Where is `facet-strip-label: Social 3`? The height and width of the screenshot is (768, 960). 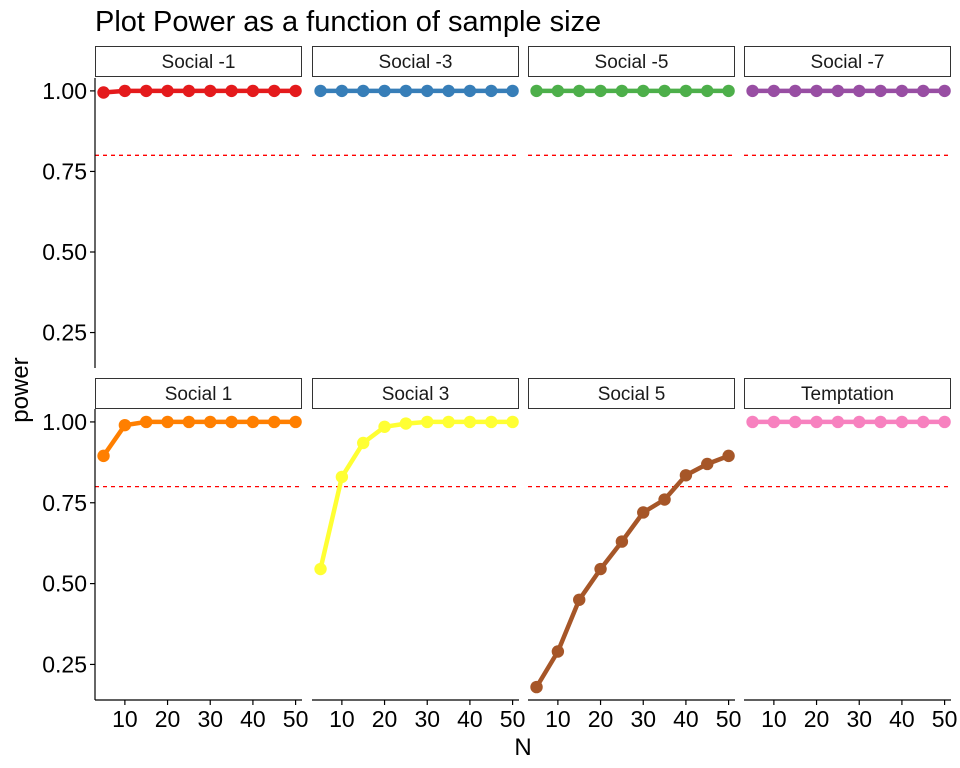
facet-strip-label: Social 3 is located at coordinates (416, 394).